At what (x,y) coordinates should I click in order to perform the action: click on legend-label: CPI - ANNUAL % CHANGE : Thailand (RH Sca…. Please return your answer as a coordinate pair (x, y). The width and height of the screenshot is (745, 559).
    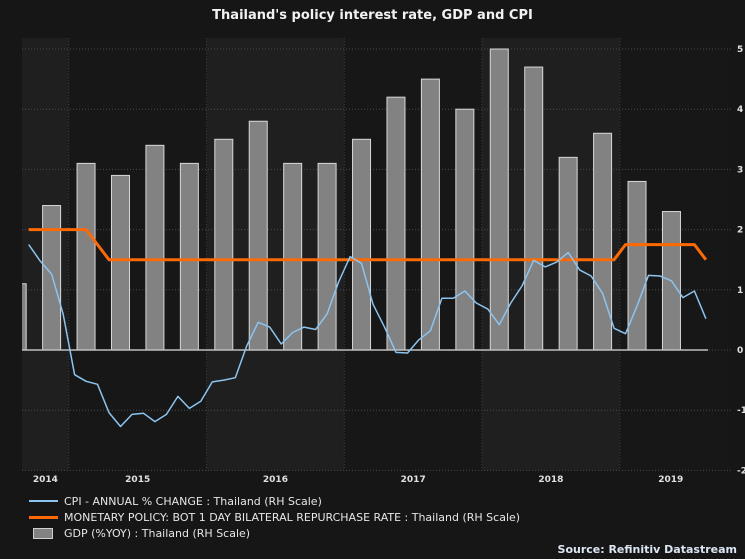
    Looking at the image, I should click on (193, 501).